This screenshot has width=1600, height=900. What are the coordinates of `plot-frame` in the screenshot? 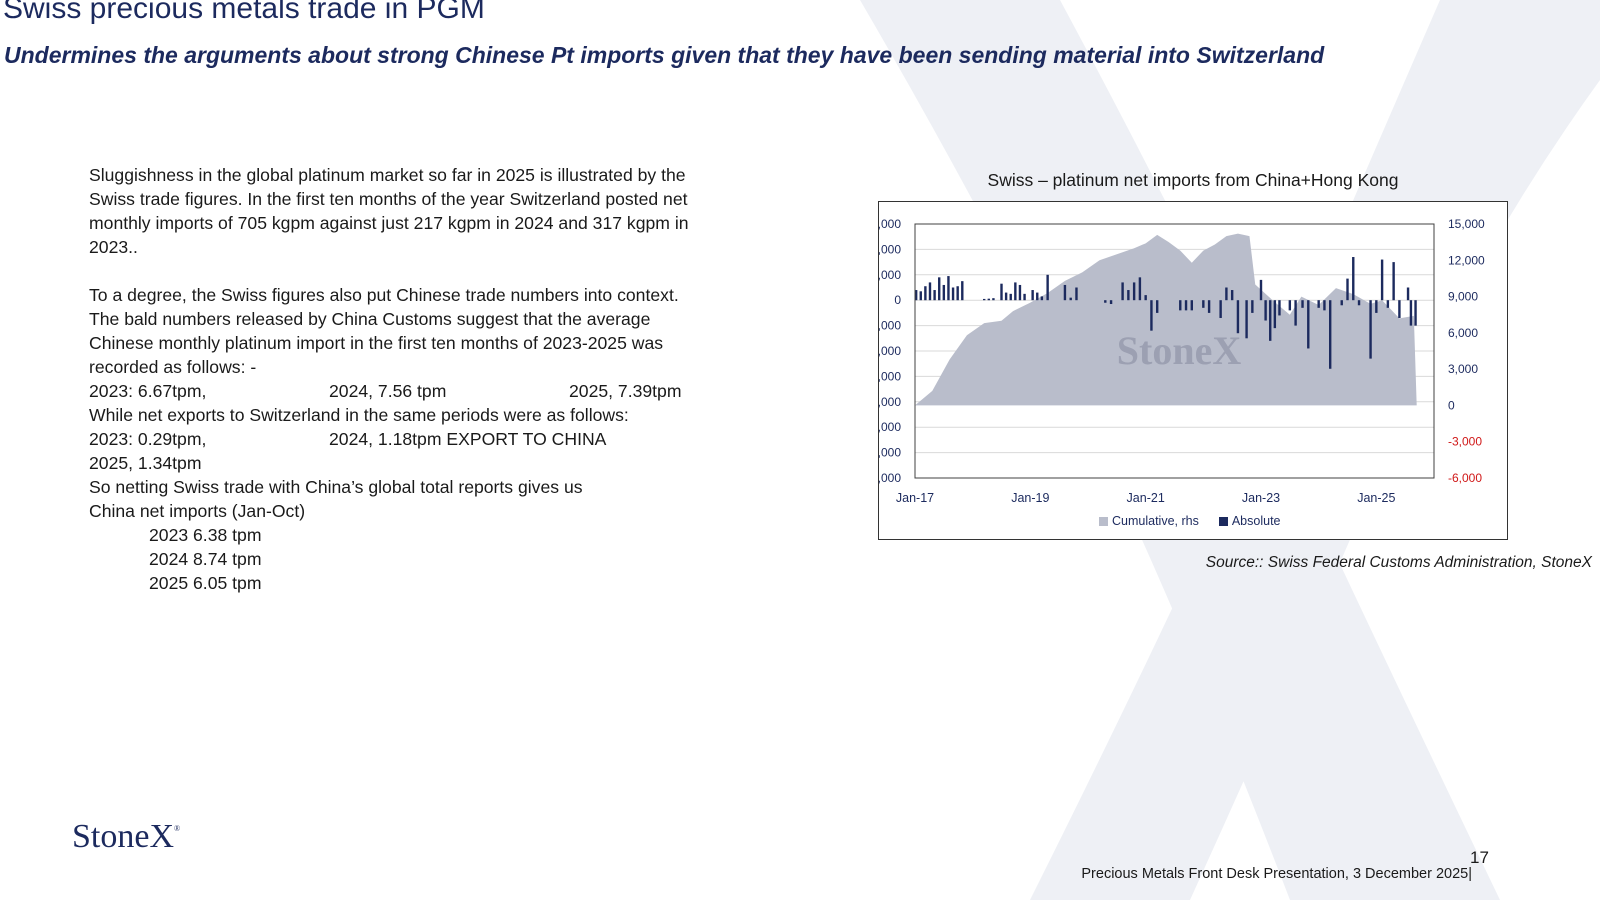 It's located at (1174, 351).